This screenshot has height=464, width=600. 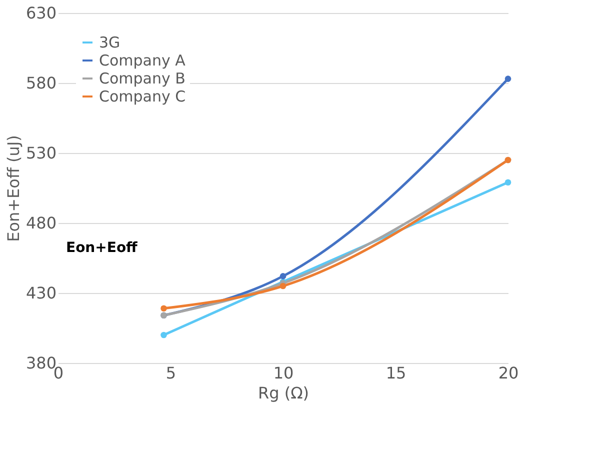 I want to click on y-tick-label: 530, so click(x=41, y=153).